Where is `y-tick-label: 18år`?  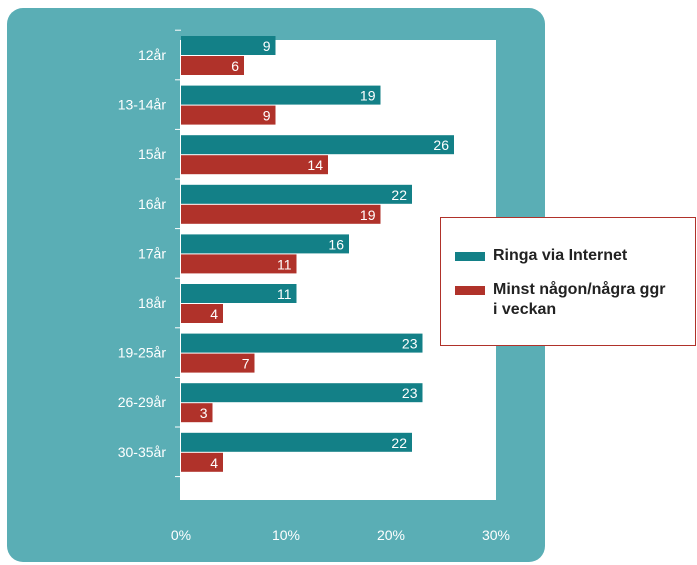
y-tick-label: 18år is located at coordinates (152, 303).